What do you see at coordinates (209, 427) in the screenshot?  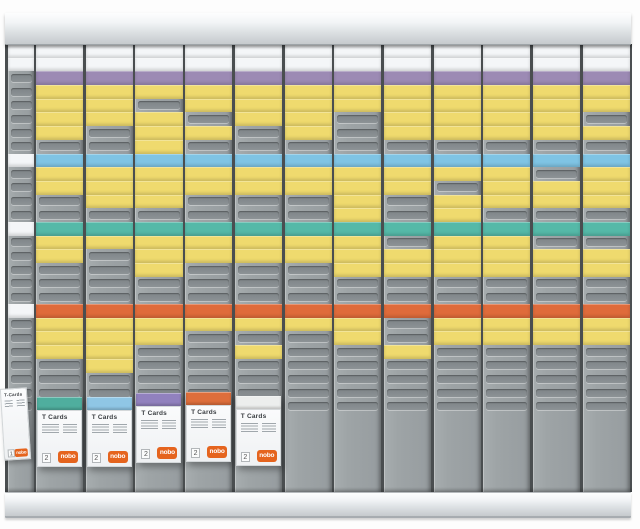 I see `t-card-pack-4: T Cards 2 nobo` at bounding box center [209, 427].